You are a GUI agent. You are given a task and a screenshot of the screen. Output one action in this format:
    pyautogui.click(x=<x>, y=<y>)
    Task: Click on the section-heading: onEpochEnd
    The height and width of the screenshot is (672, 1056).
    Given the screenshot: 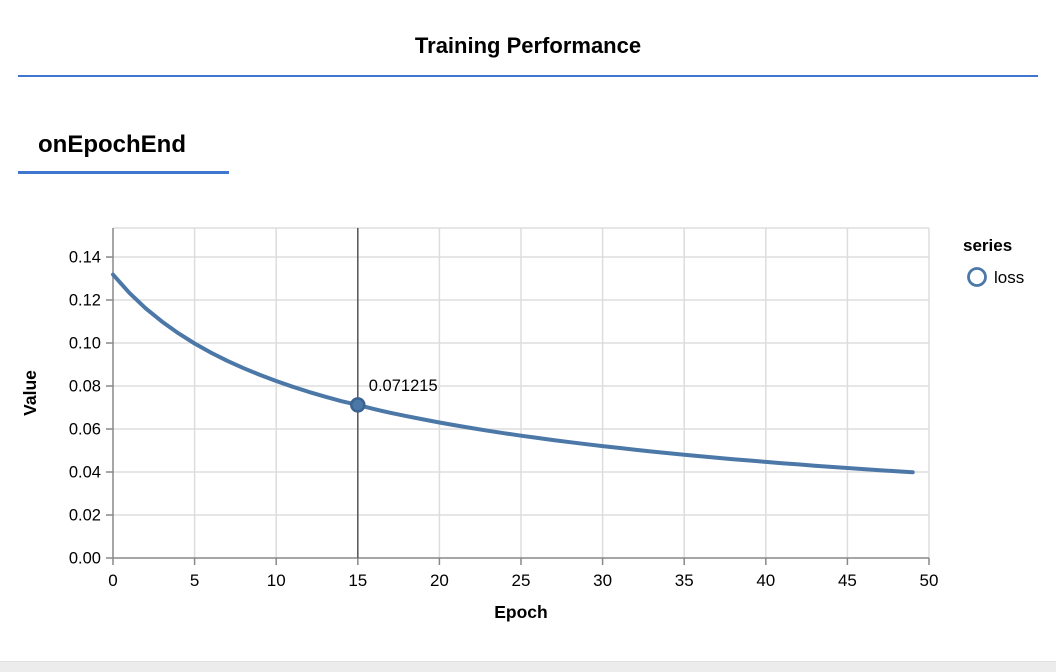 What is the action you would take?
    pyautogui.click(x=112, y=144)
    